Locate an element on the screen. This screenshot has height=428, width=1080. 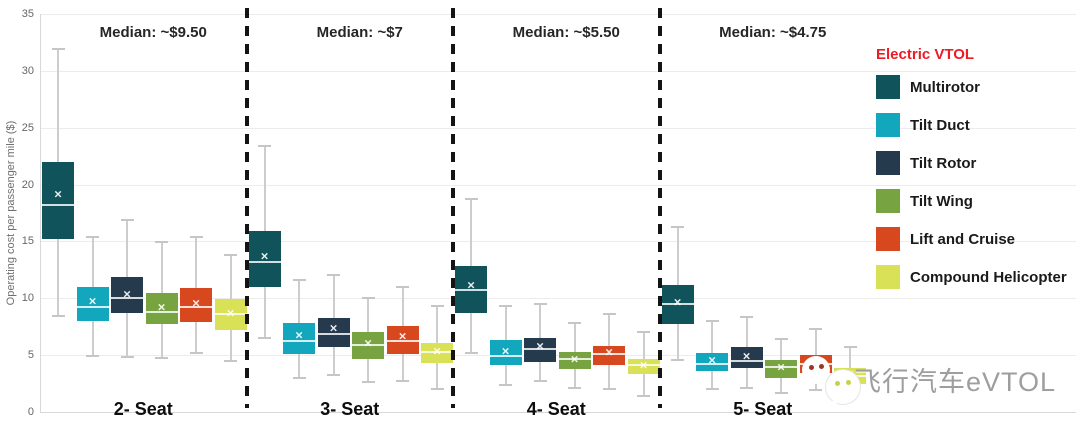
box-multirotor is located at coordinates (58, 200).